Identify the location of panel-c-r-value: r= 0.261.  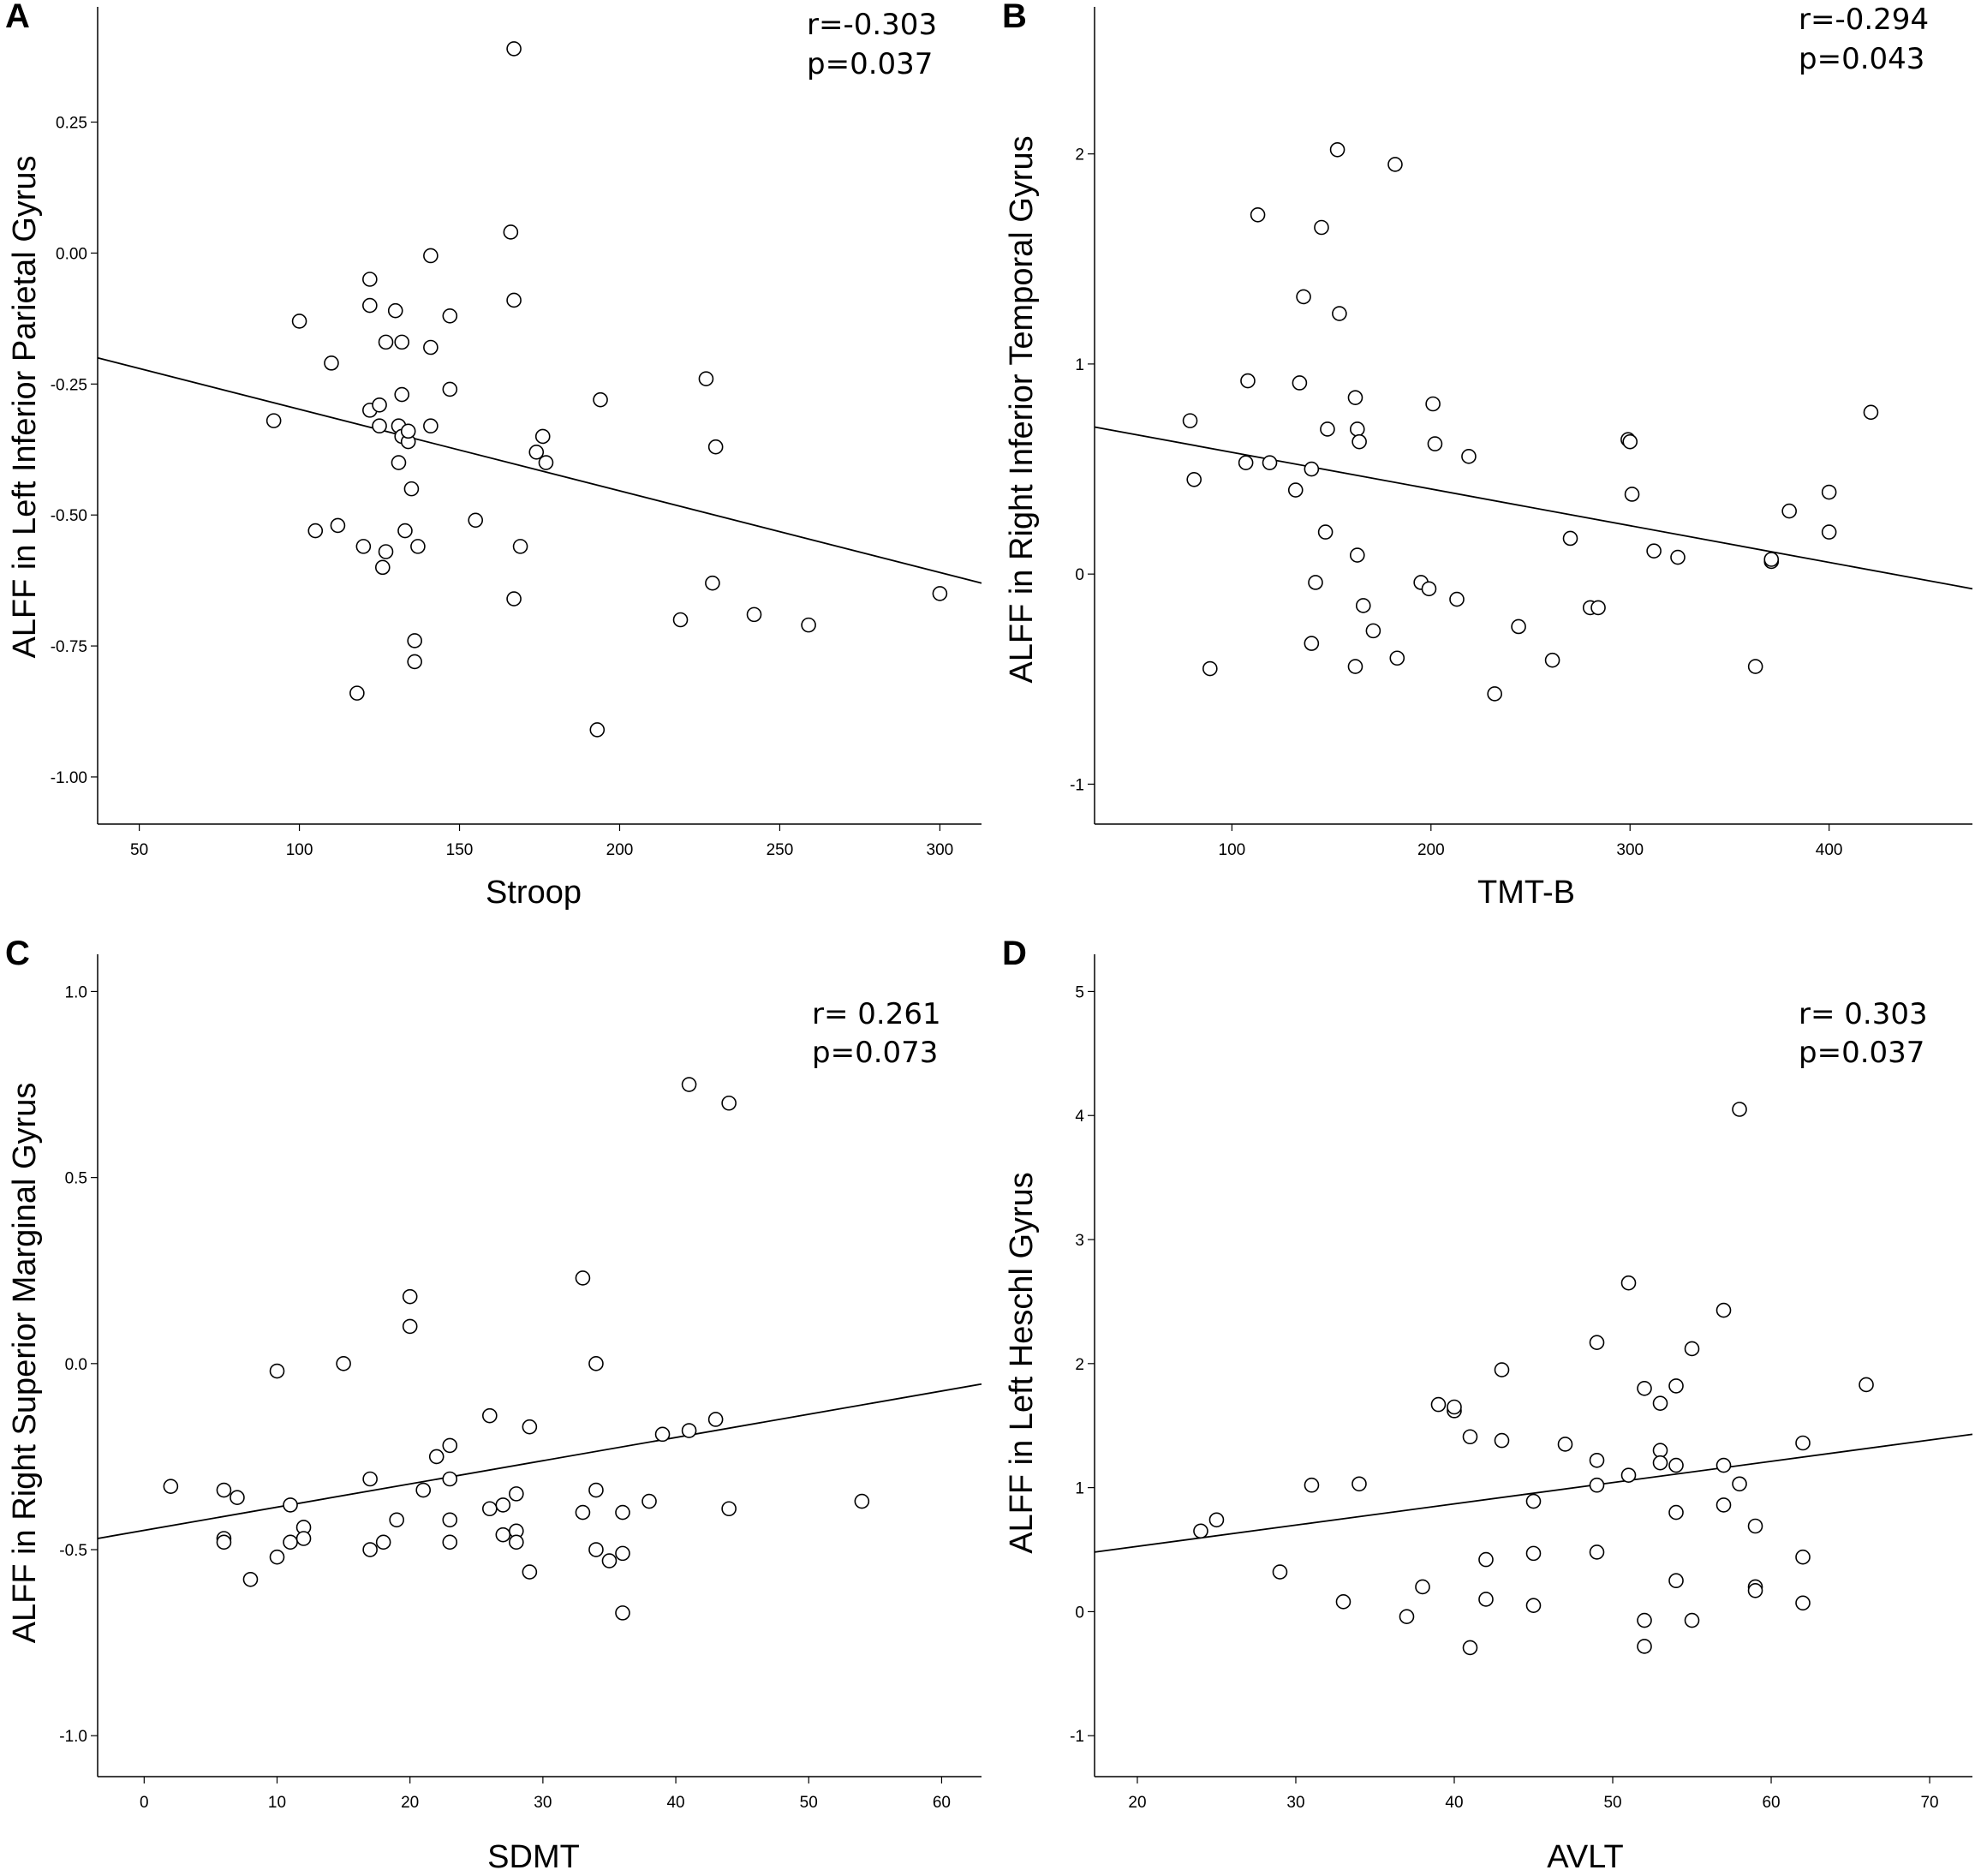
(876, 1014).